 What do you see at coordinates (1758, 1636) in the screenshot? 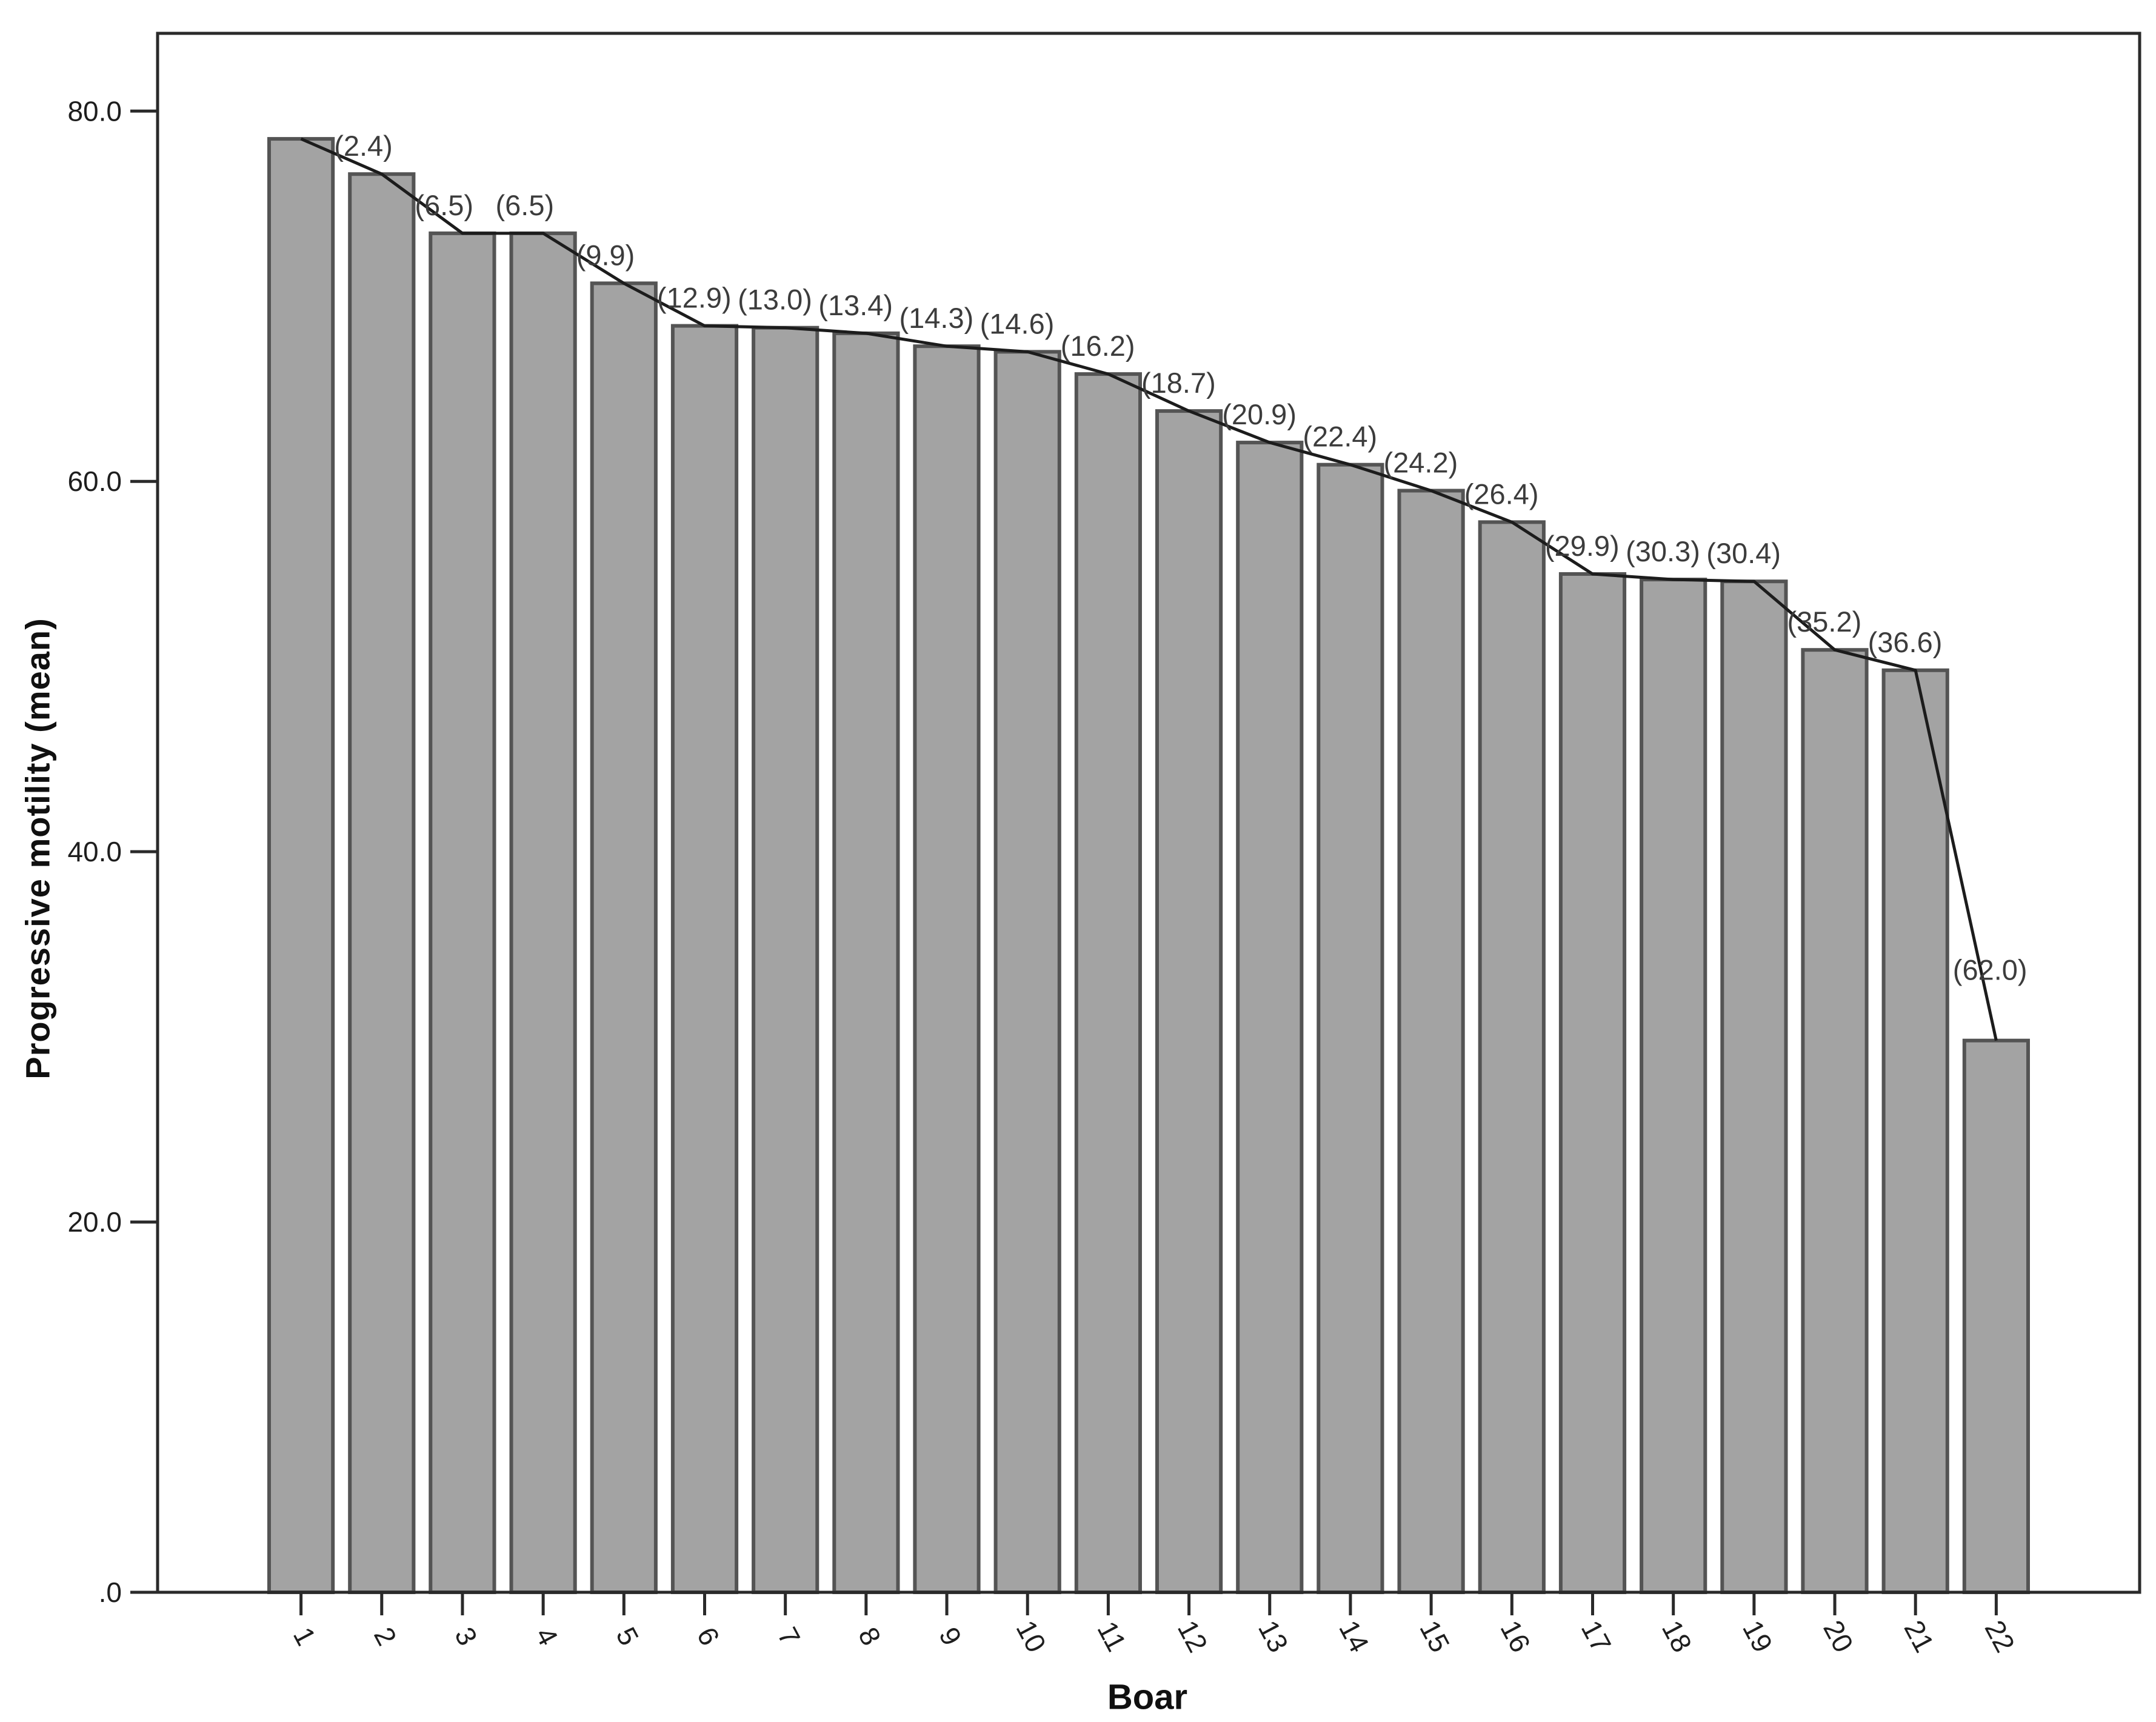
I see `x-tick-label-19: 19` at bounding box center [1758, 1636].